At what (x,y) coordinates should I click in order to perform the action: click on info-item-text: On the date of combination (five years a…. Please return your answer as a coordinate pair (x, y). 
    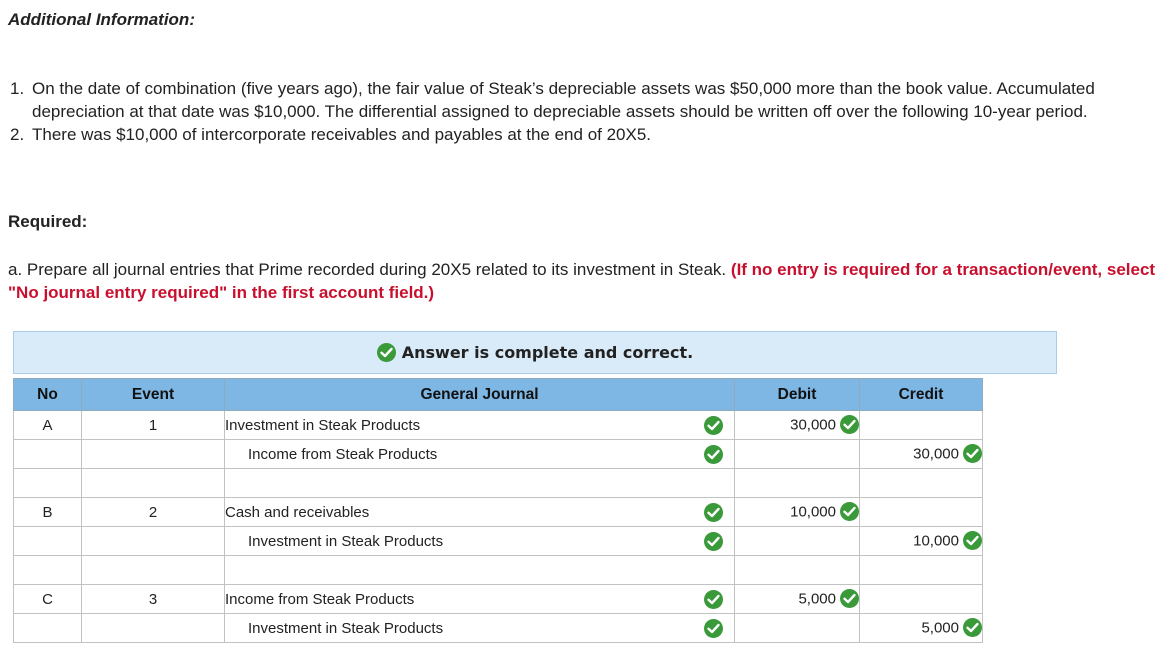
    Looking at the image, I should click on (563, 100).